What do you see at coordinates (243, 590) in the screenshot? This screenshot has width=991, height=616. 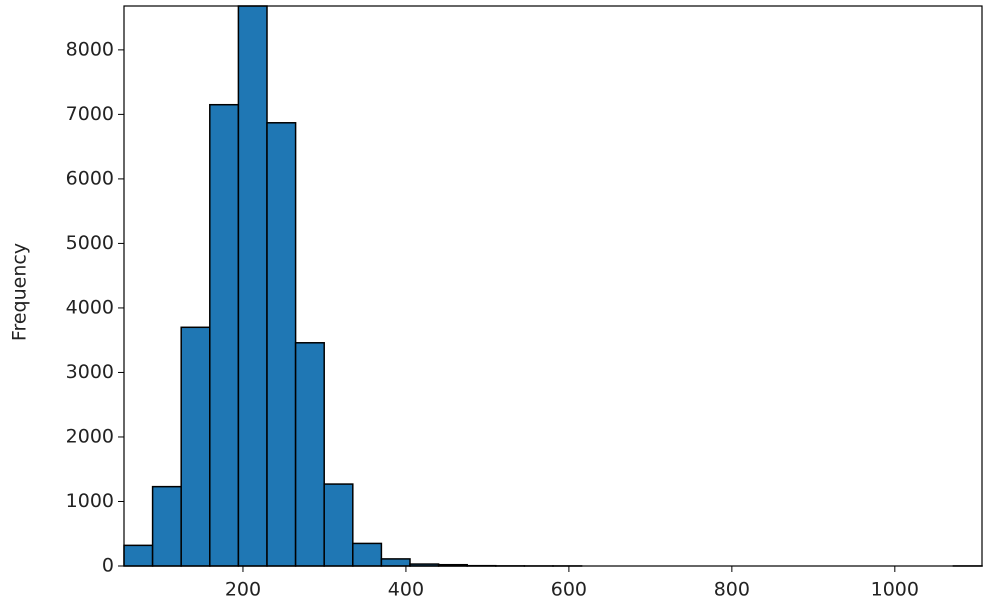 I see `x-tick-label: 200` at bounding box center [243, 590].